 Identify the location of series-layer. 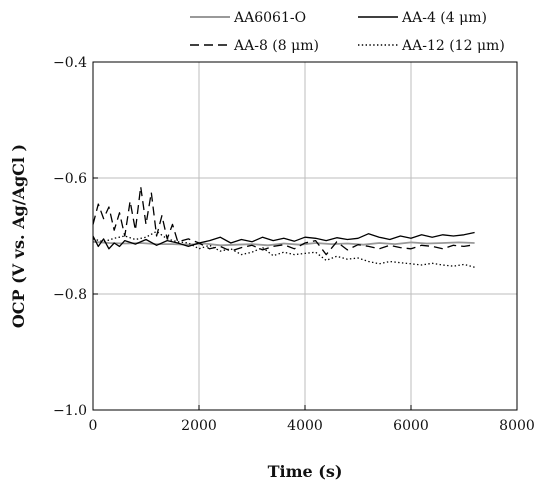
(283, 227).